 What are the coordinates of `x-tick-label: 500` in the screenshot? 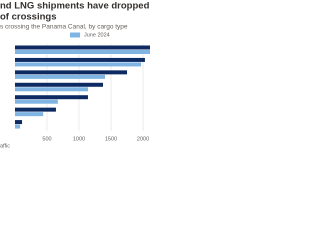 It's located at (46, 139).